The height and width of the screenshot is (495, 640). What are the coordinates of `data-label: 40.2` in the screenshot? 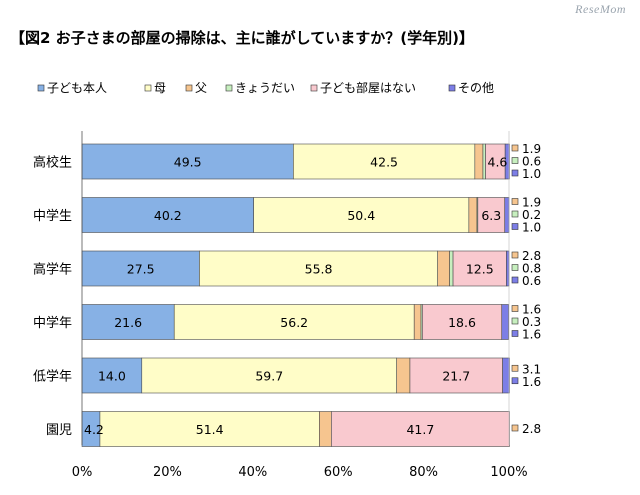 It's located at (168, 215).